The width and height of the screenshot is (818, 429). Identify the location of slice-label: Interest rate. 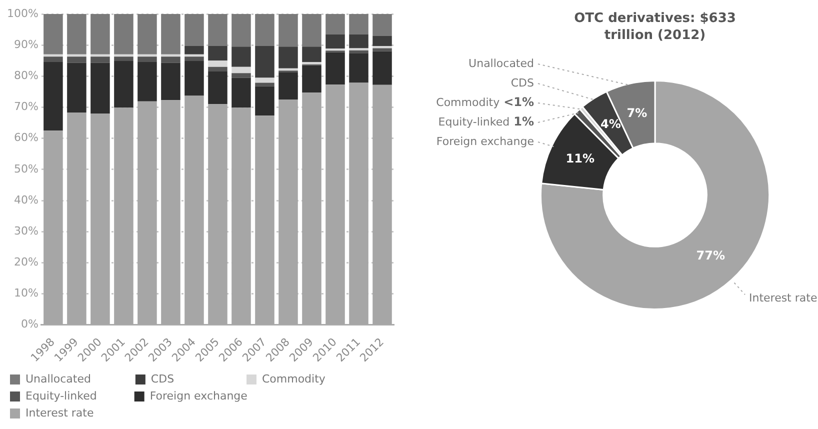
(783, 297).